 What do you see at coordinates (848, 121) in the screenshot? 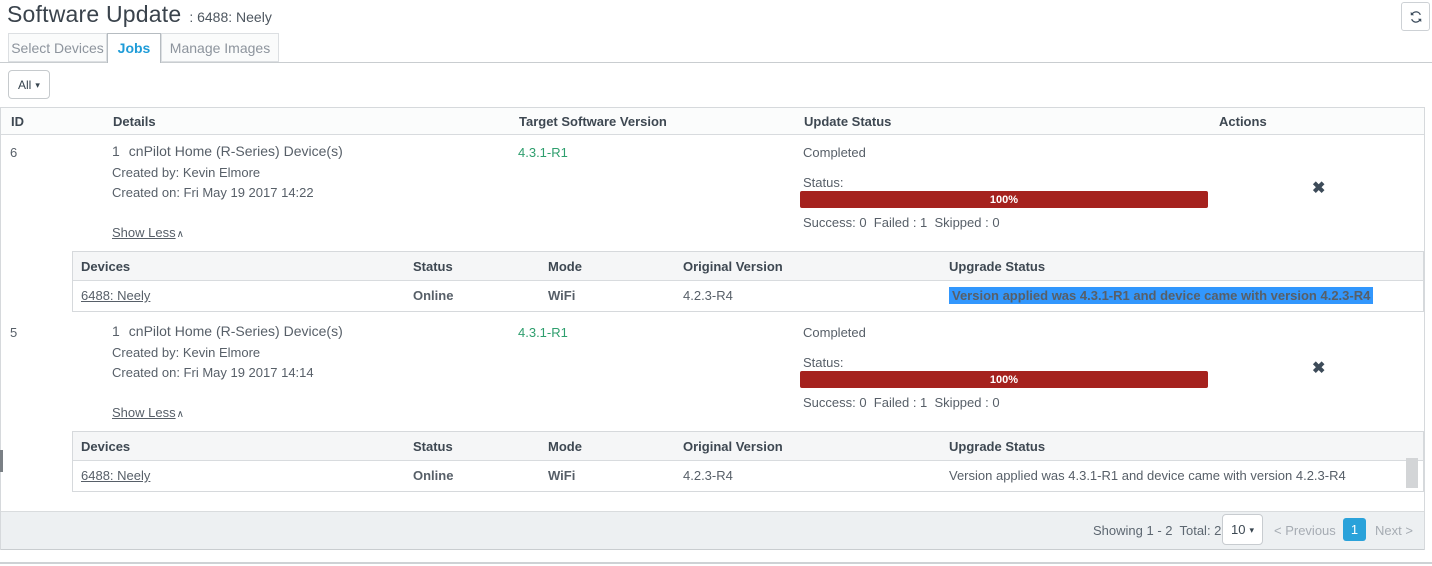
I see `column-header-update-status: Update Status` at bounding box center [848, 121].